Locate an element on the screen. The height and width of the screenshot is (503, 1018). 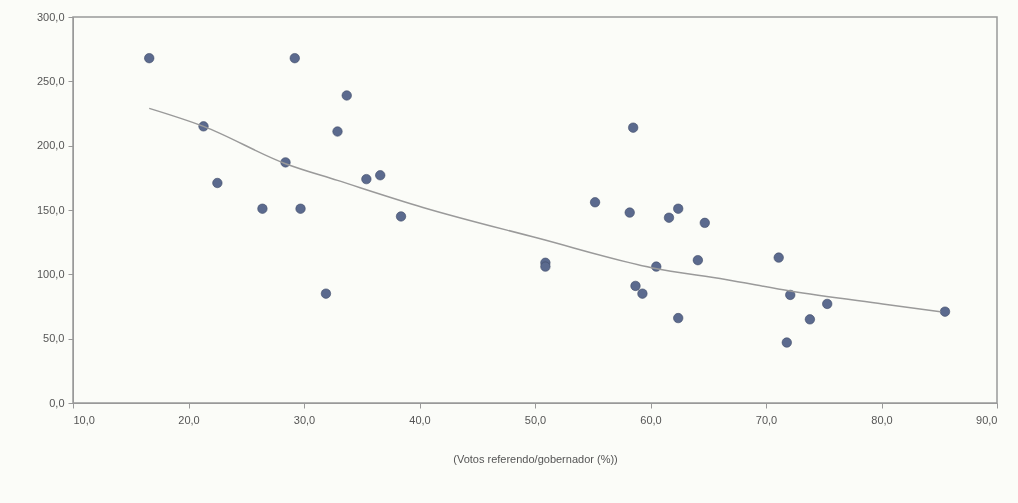
y-tick-label: 200,0 is located at coordinates (50, 145).